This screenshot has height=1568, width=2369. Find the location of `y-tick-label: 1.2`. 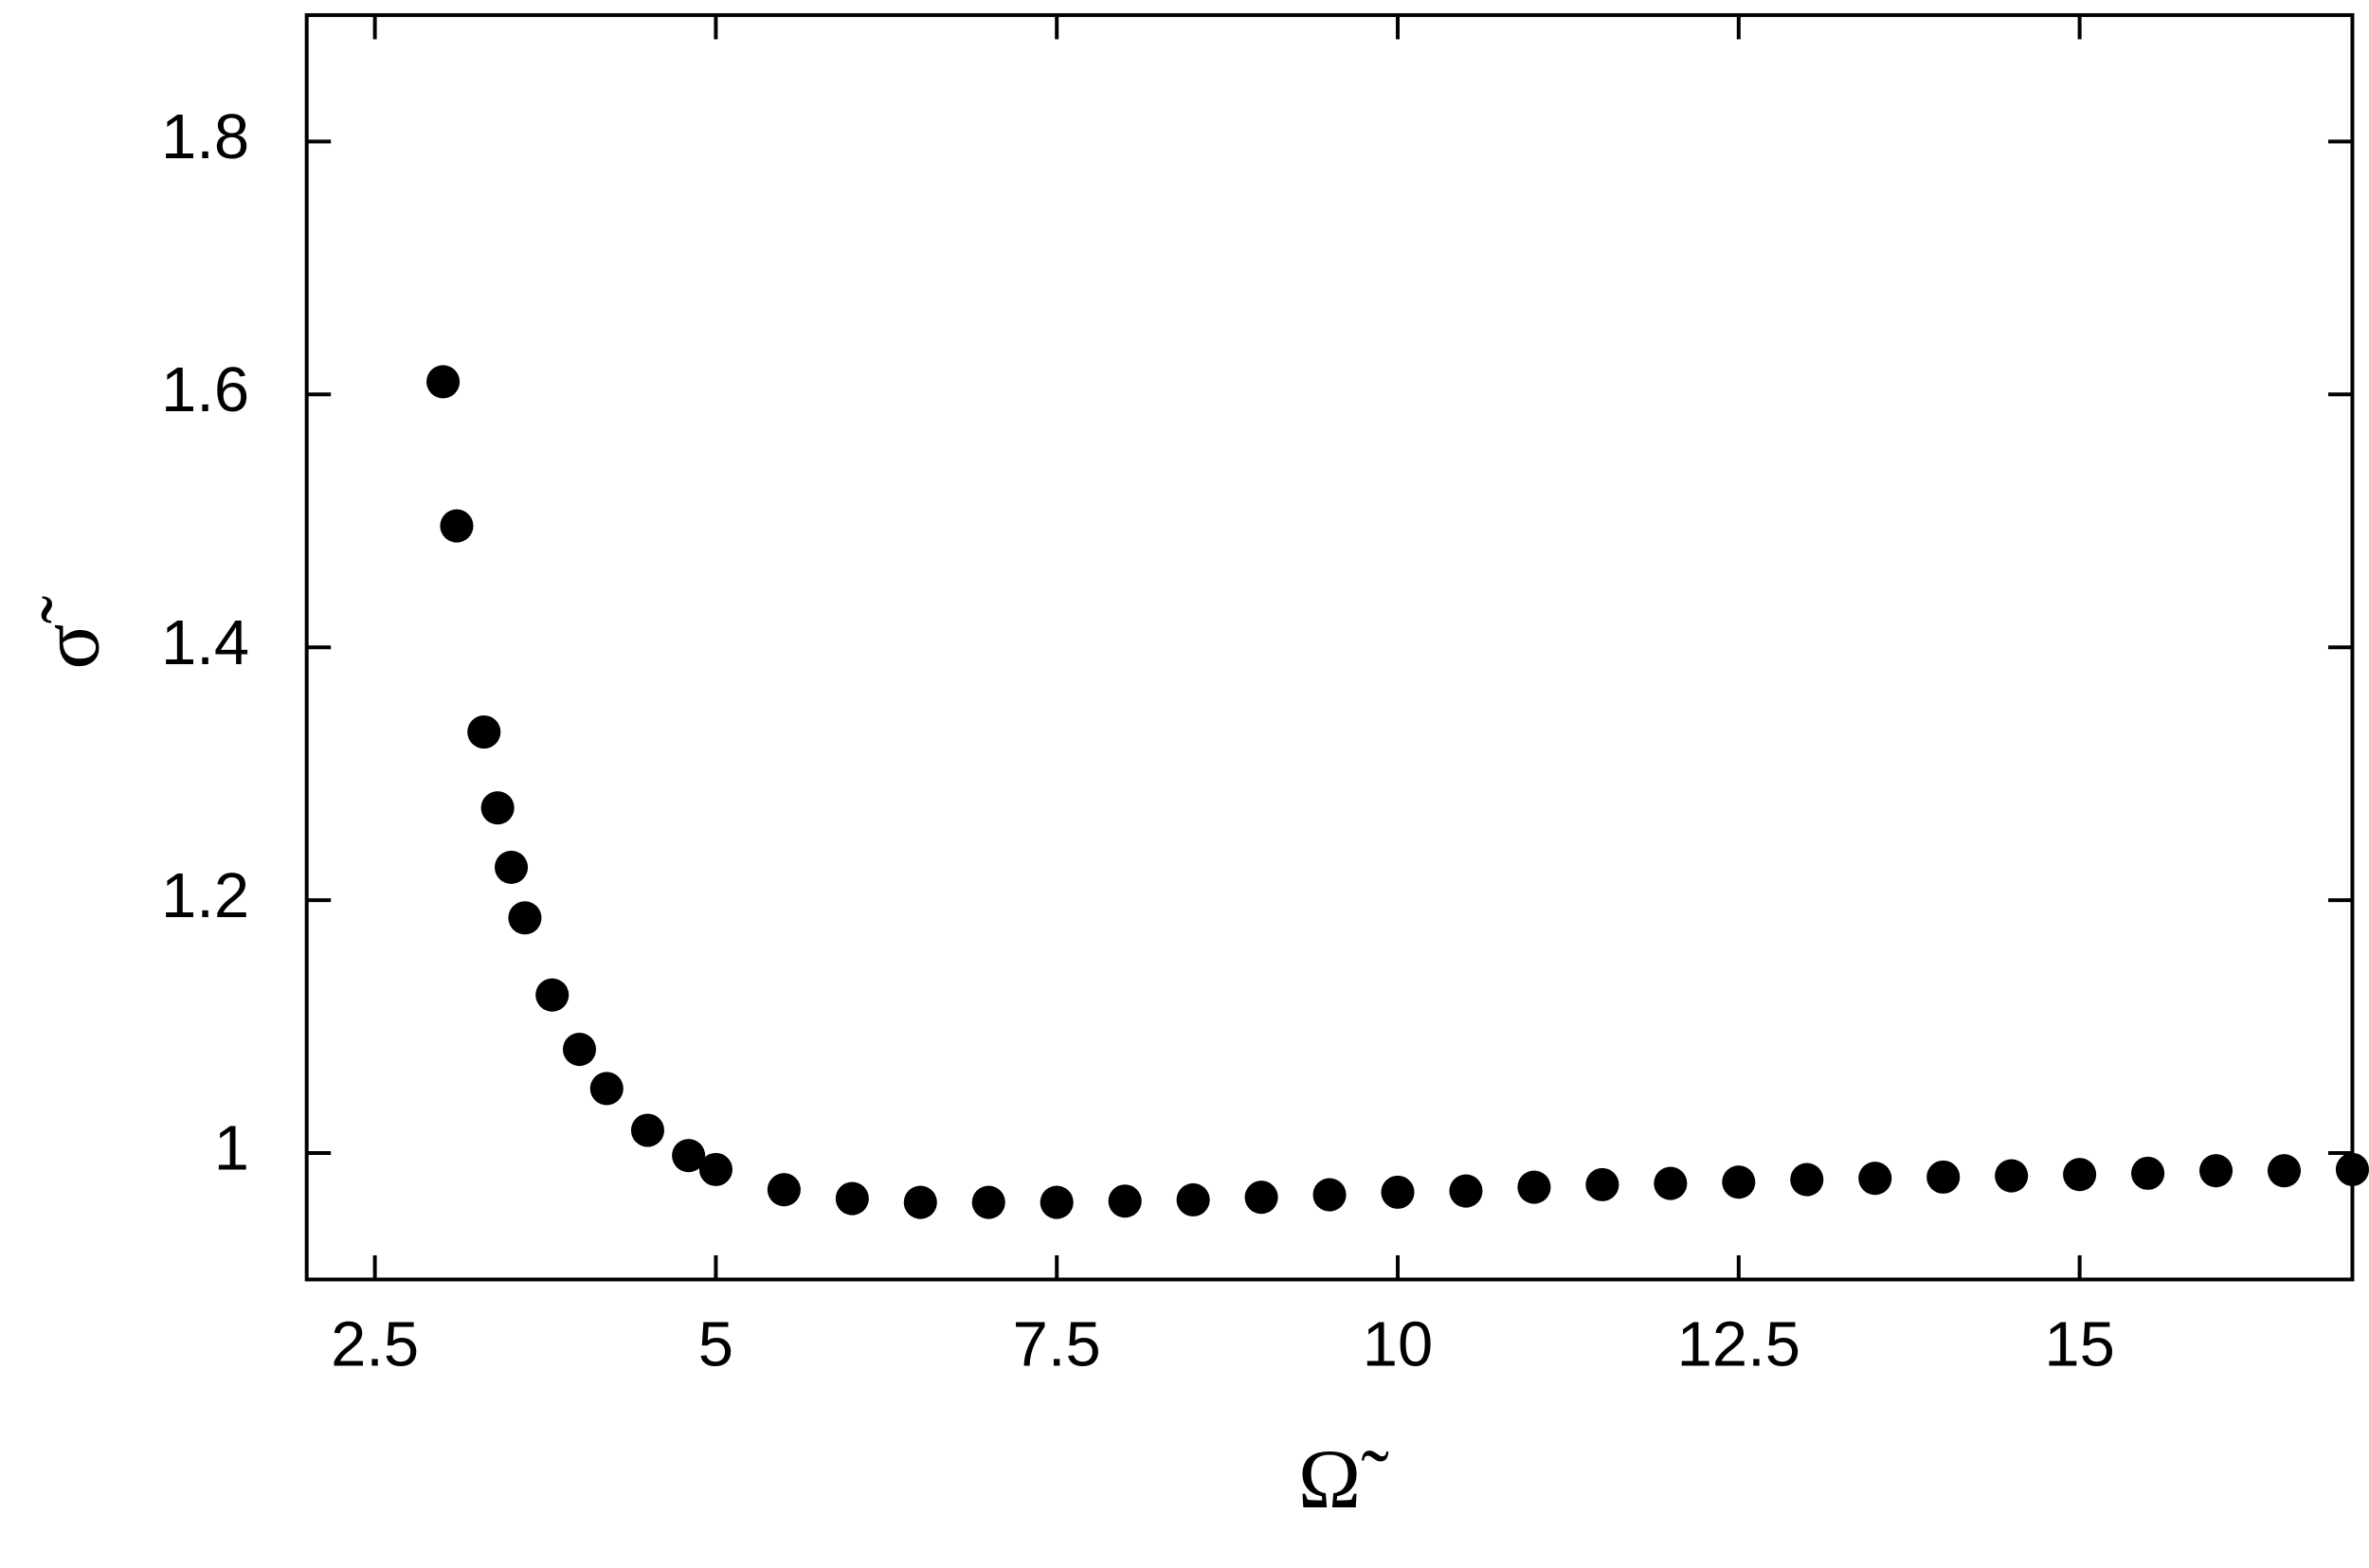

y-tick-label: 1.2 is located at coordinates (205, 895).